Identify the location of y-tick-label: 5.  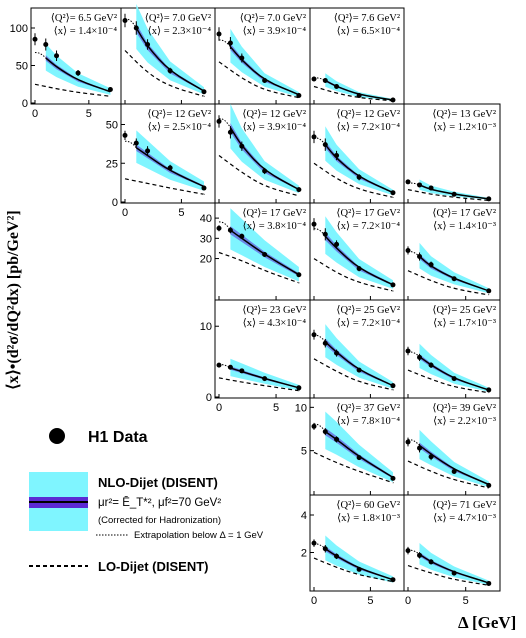
(304, 452).